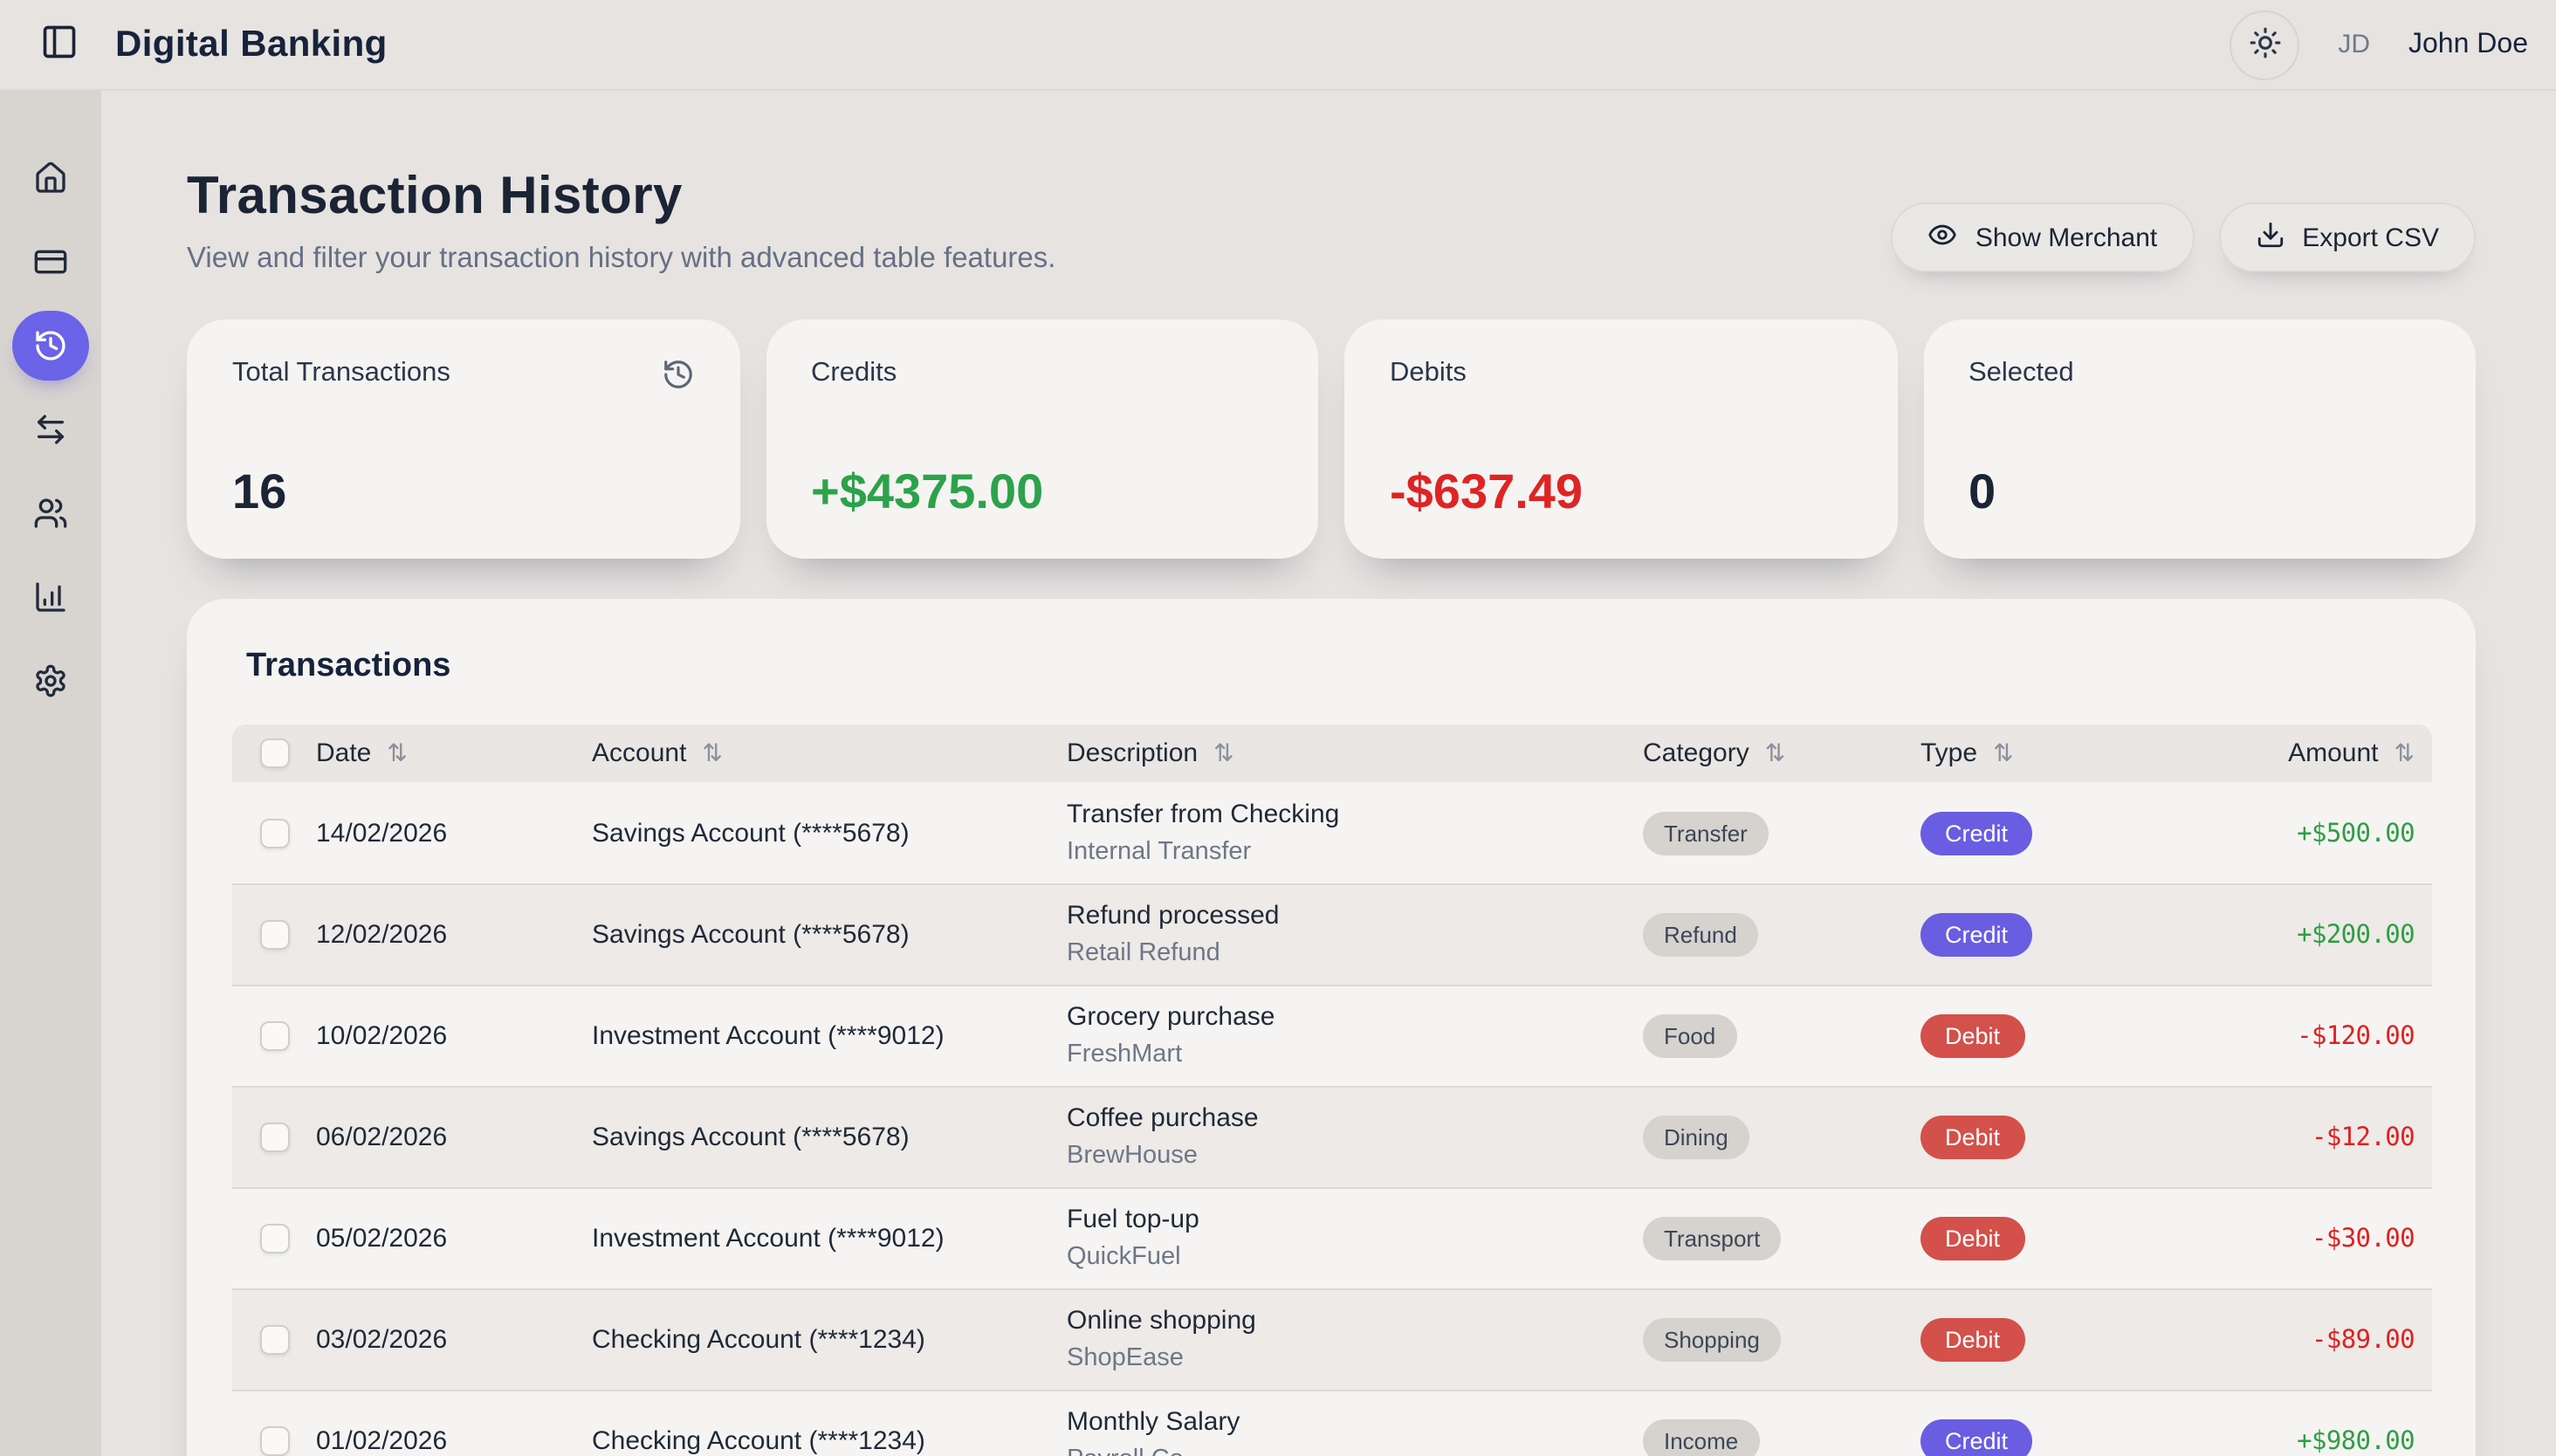 The image size is (2556, 1456). I want to click on transaction-date: 01/02/2026, so click(382, 1441).